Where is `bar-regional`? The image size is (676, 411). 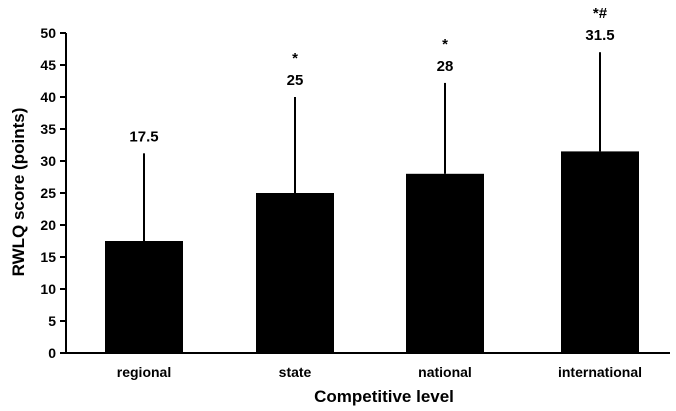
bar-regional is located at coordinates (144, 297).